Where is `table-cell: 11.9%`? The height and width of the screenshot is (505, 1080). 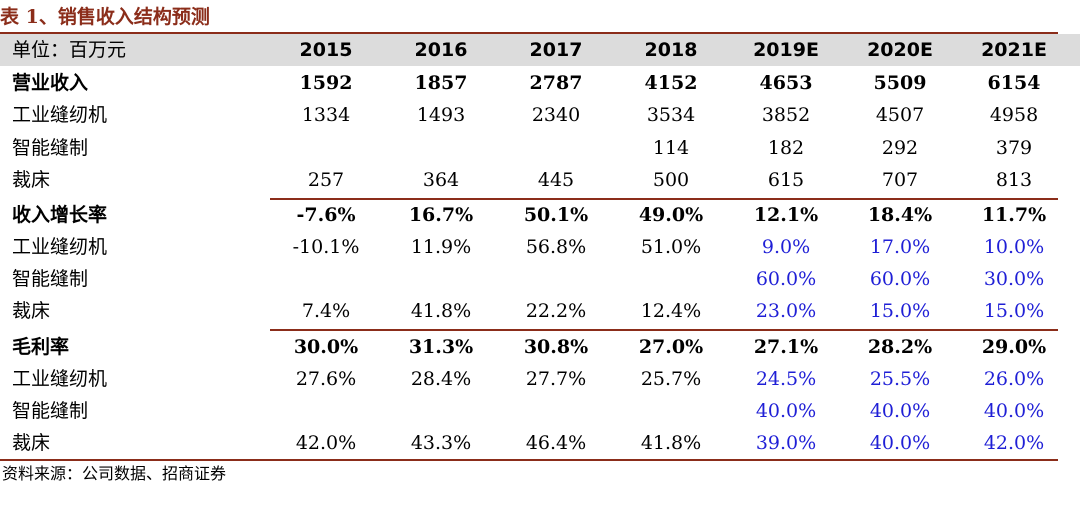
table-cell: 11.9% is located at coordinates (441, 247).